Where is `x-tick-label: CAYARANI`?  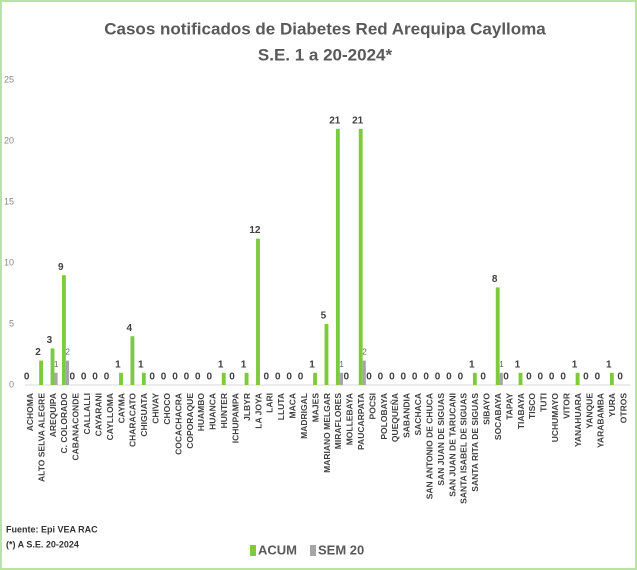
x-tick-label: CAYARANI is located at coordinates (98, 414).